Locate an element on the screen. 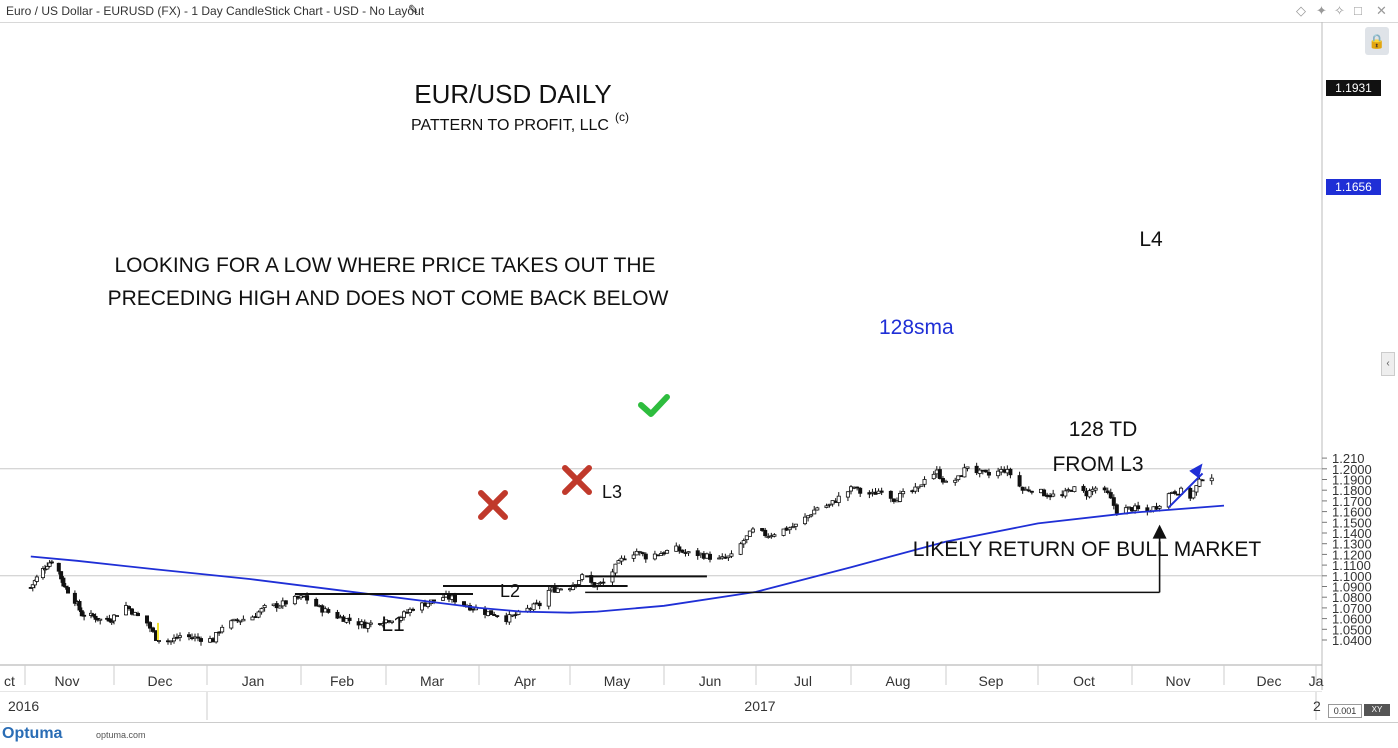 The image size is (1398, 748). horizontal-levels is located at coordinates (500, 585).